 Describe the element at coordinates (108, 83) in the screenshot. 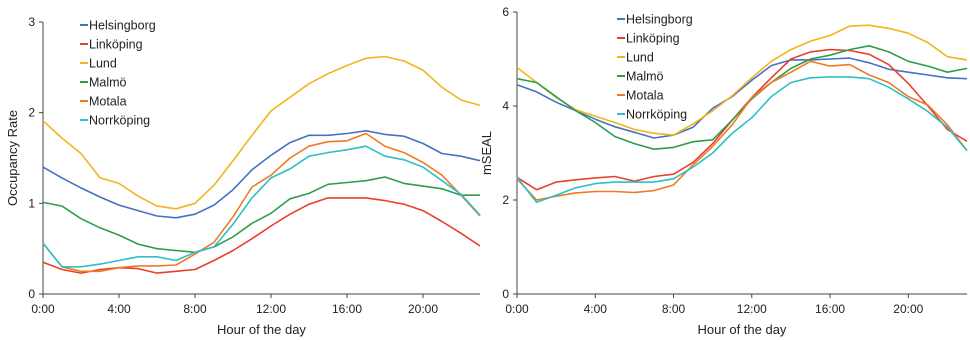

I see `occupancy-legend-label: Malmö` at that location.